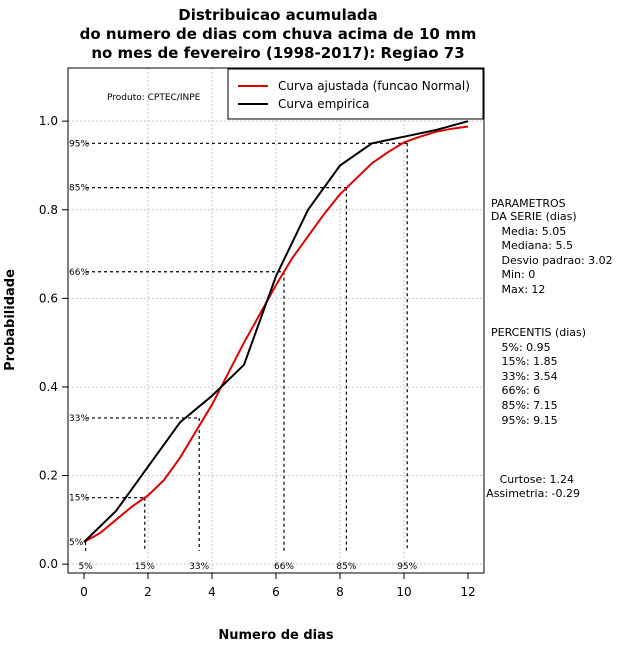 The height and width of the screenshot is (660, 640). I want to click on percentile-label-left: 66%, so click(79, 273).